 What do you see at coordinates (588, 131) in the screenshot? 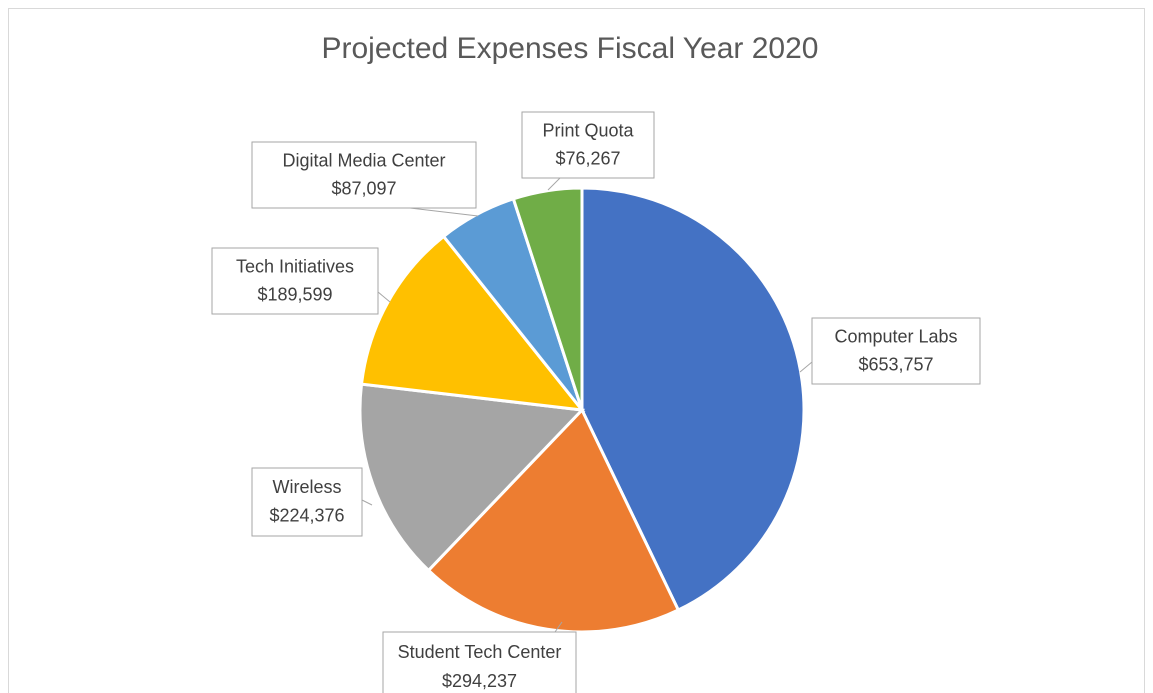
I see `category-label: Print Quota` at bounding box center [588, 131].